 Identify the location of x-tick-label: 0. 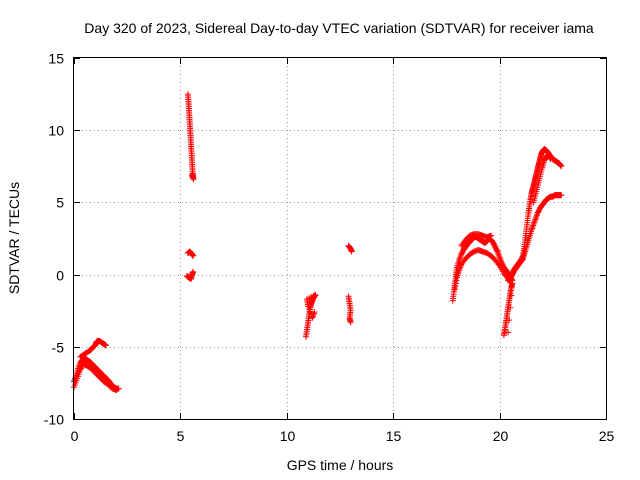
(75, 436).